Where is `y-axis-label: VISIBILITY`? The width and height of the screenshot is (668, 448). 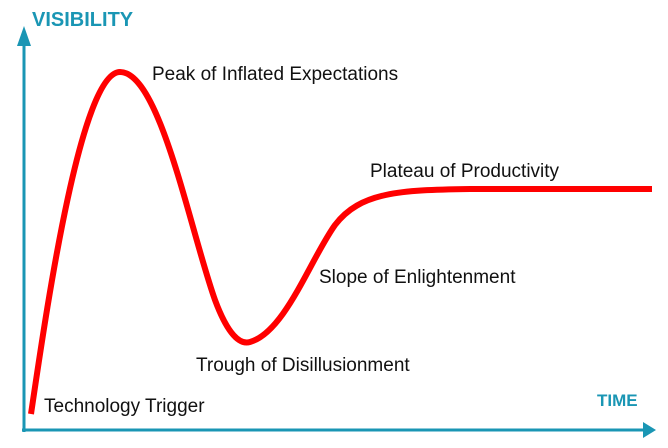 y-axis-label: VISIBILITY is located at coordinates (83, 20).